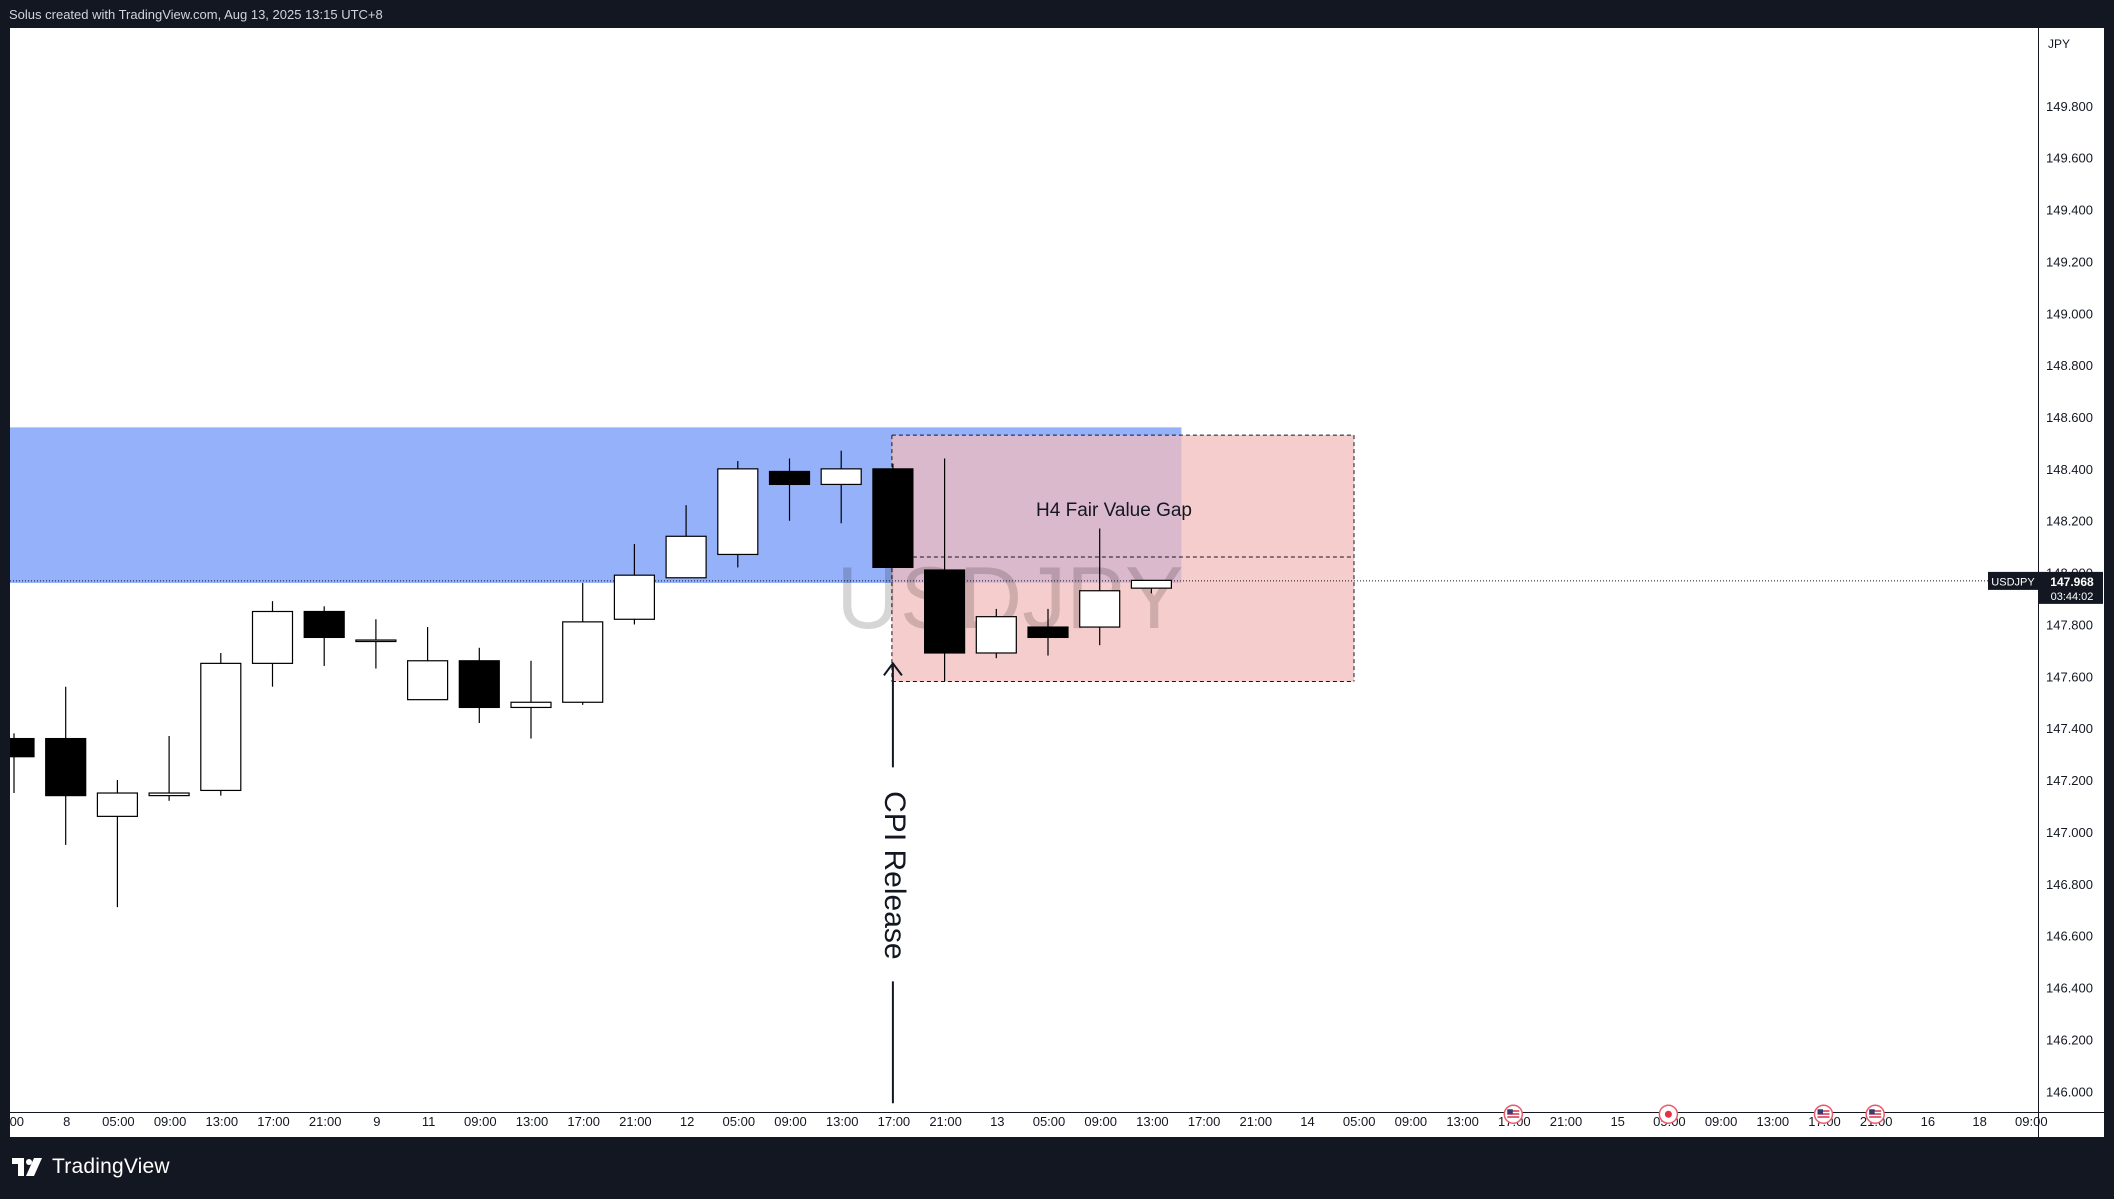  What do you see at coordinates (1035, 802) in the screenshot?
I see `annotations-layer: H4 Fair Value Gap CPI Release` at bounding box center [1035, 802].